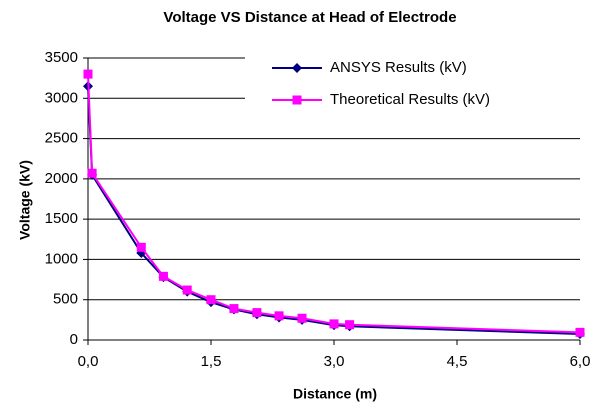 The width and height of the screenshot is (609, 408). I want to click on x-tick-label: 6,0, so click(580, 361).